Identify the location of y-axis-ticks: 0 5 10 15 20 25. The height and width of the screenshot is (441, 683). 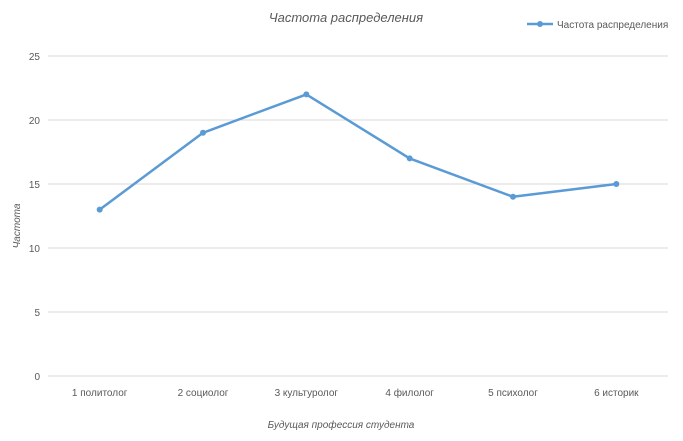
(35, 217).